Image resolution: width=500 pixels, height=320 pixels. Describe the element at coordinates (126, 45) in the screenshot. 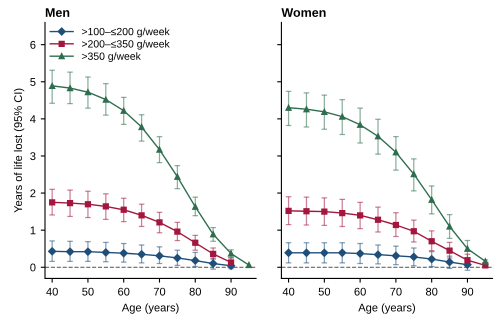

I see `legend-label: >200–≤350 g/week` at that location.